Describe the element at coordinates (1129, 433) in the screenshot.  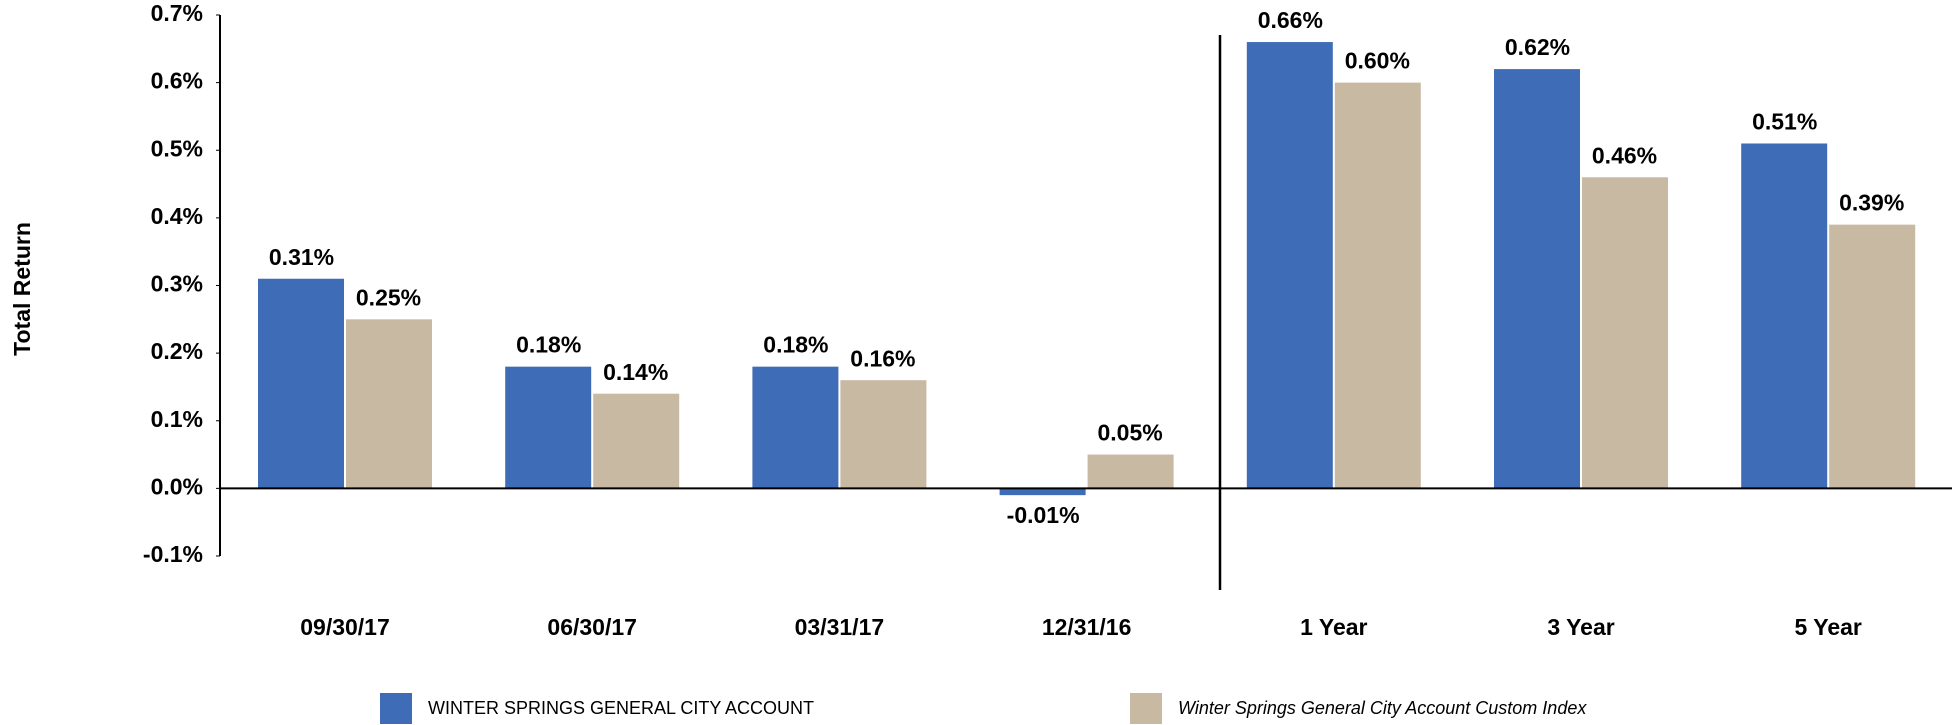
I see `data-label: 0.05%` at that location.